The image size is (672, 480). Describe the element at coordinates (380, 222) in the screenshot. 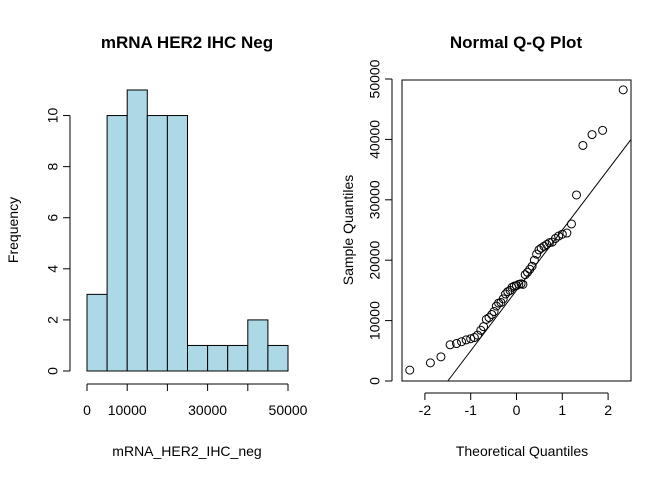

I see `qq-y-axis: 0 10000 20000 30000 40000 50000` at that location.